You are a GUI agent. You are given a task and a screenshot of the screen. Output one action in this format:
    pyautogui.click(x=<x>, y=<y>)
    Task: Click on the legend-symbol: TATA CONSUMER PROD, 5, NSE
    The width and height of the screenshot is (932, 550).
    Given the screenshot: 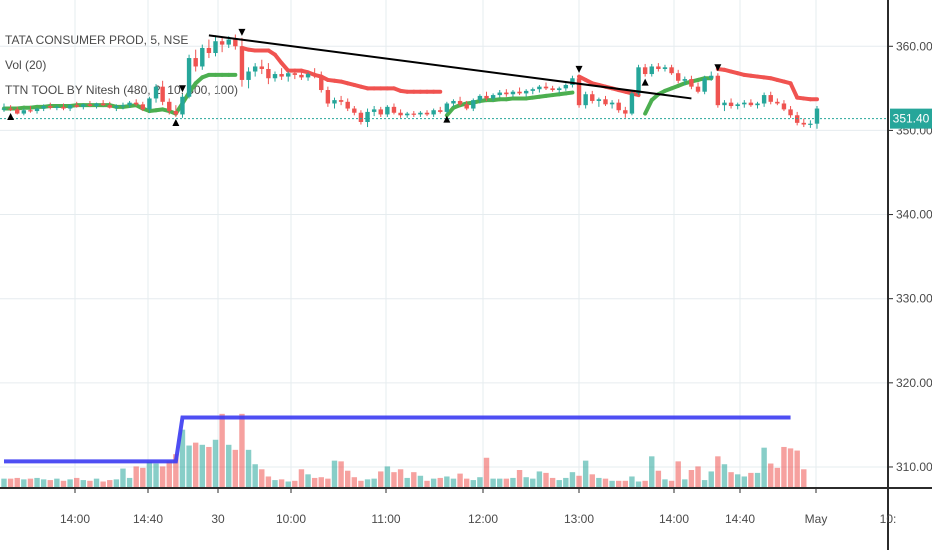 What is the action you would take?
    pyautogui.click(x=97, y=40)
    